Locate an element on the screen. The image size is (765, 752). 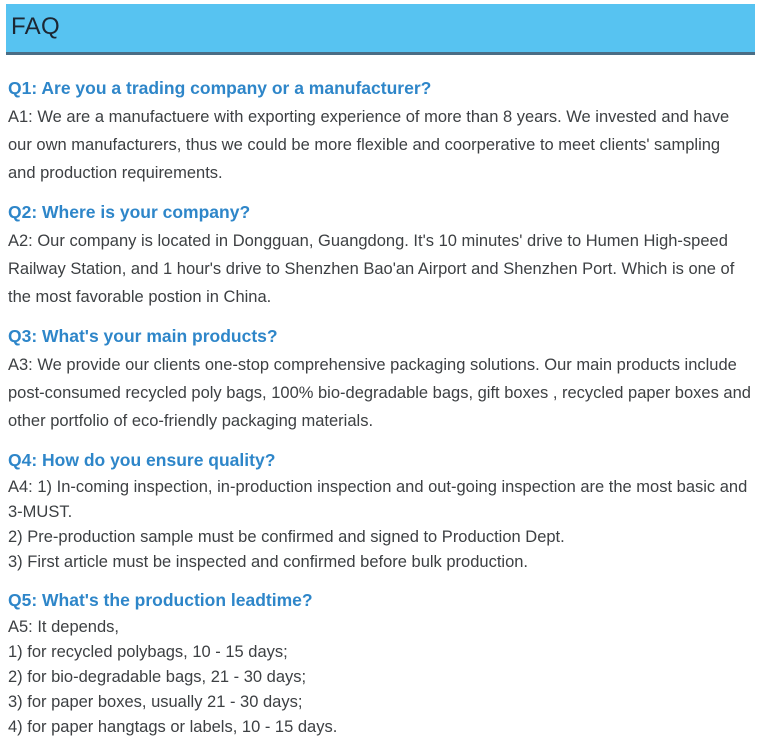
faq-question: Q5: What's the production leadtime? is located at coordinates (160, 600).